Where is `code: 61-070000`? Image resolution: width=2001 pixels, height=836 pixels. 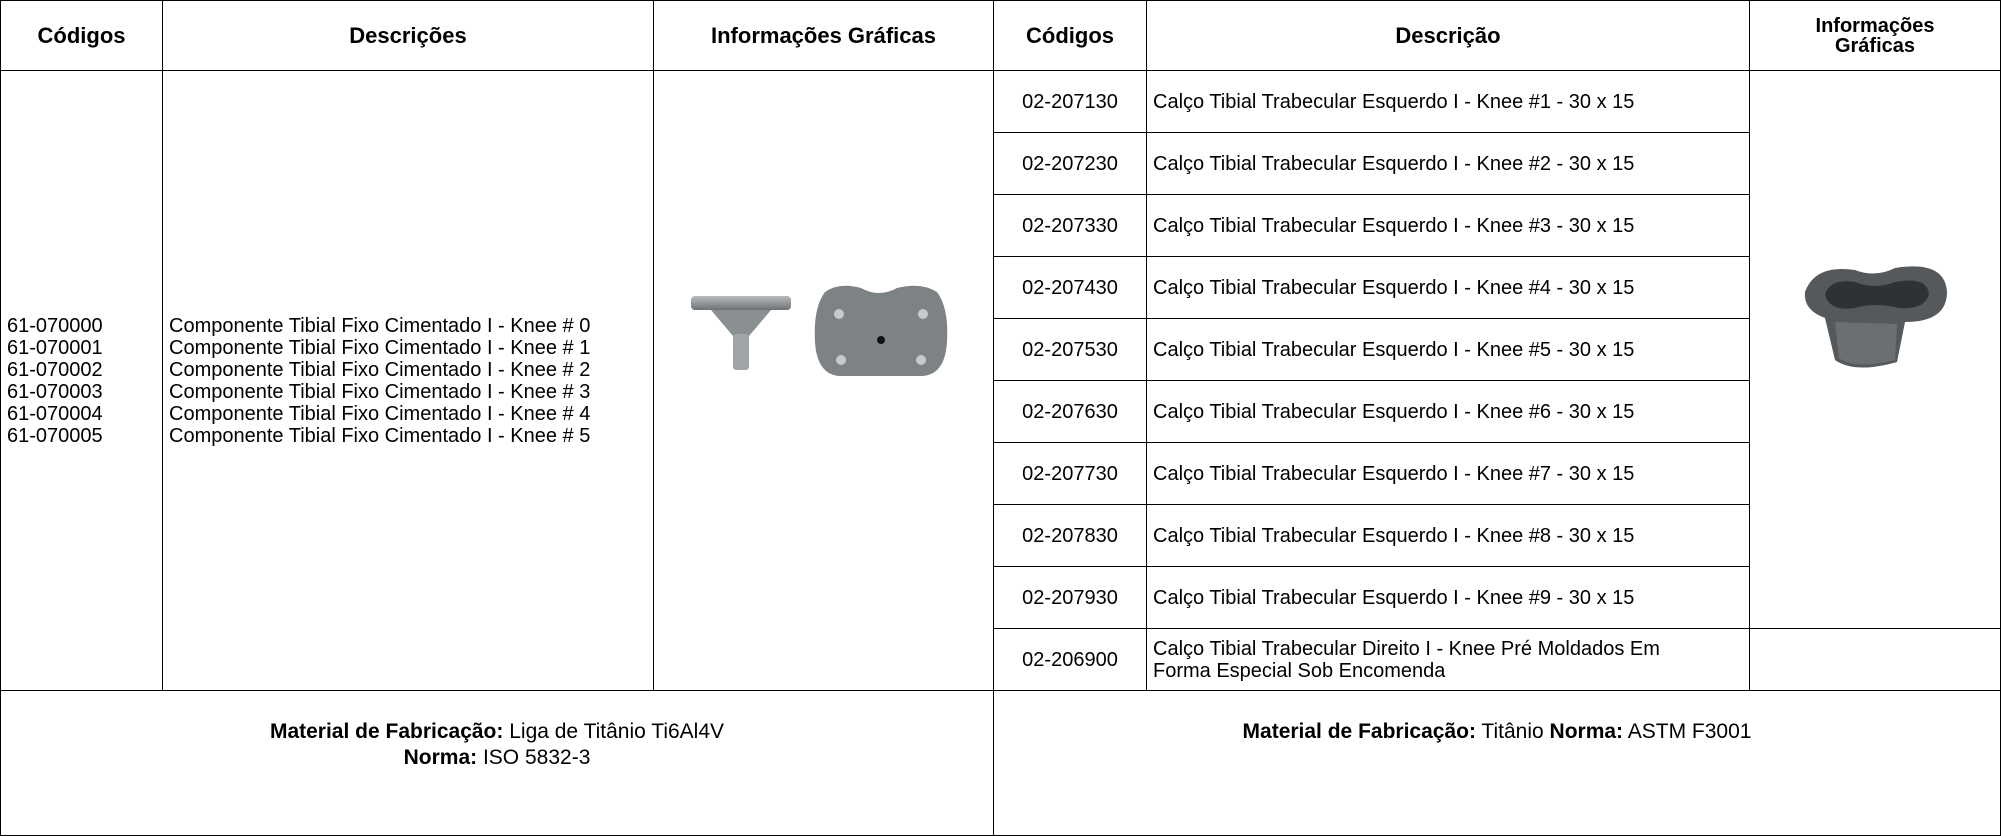 code: 61-070000 is located at coordinates (55, 325).